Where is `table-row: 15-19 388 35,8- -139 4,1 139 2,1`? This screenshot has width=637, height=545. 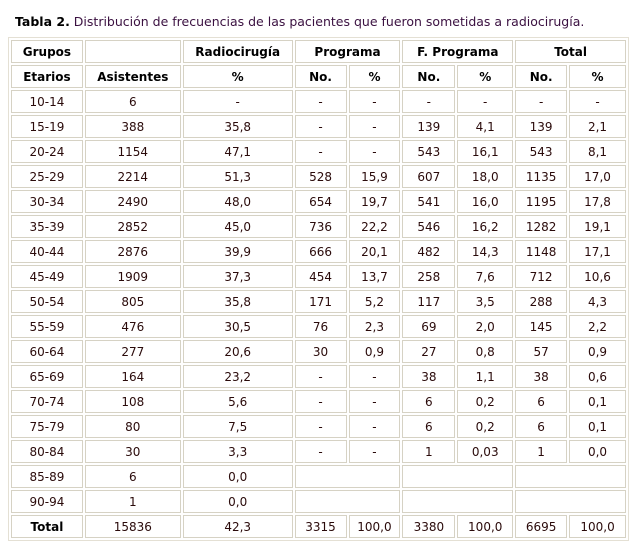
table-row: 15-19 388 35,8- -139 4,1 139 2,1 is located at coordinates (318, 126).